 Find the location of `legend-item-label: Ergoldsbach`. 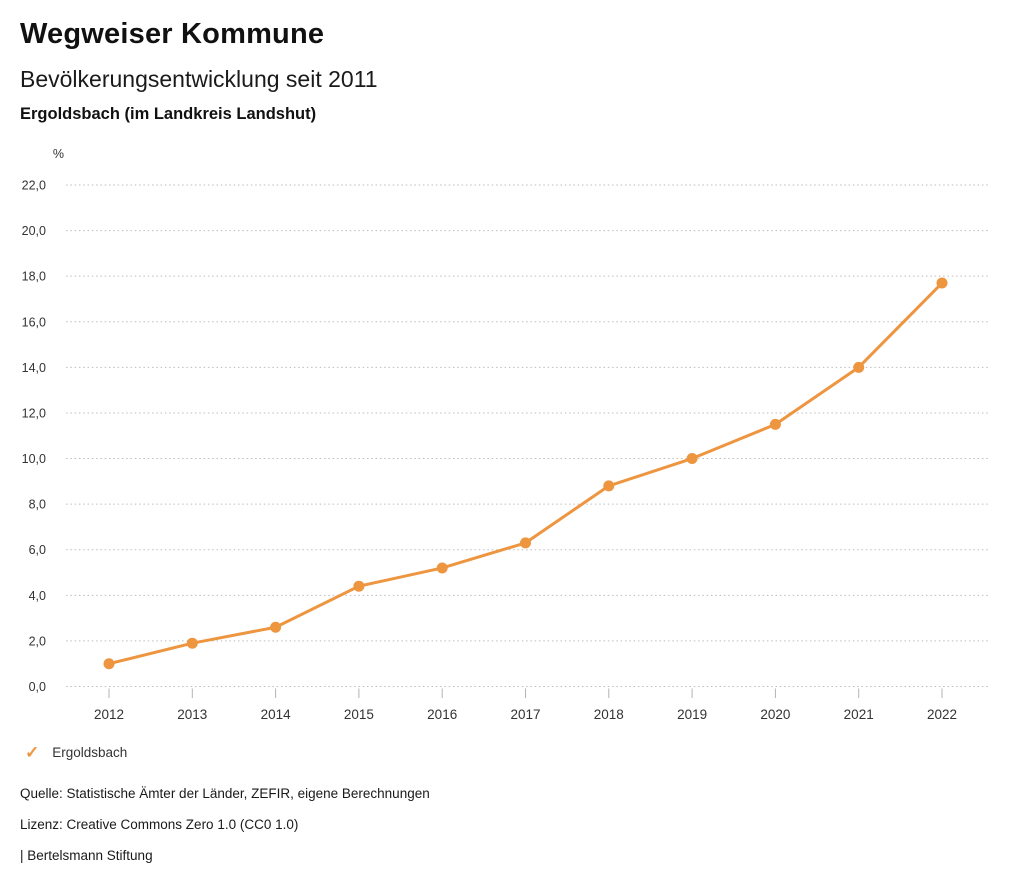

legend-item-label: Ergoldsbach is located at coordinates (90, 752).